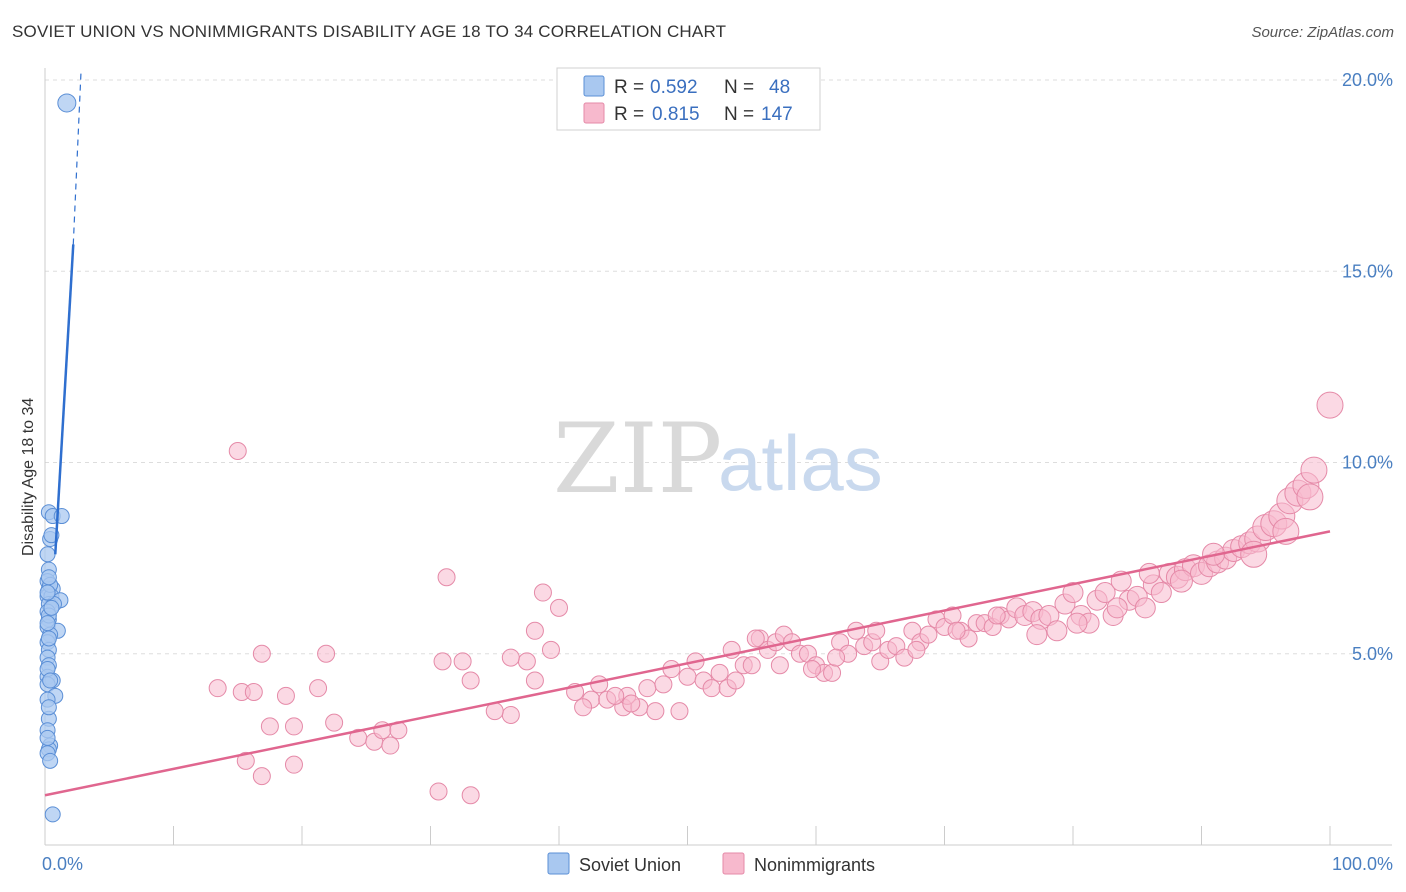  What do you see at coordinates (1367, 463) in the screenshot?
I see `y-tick-label: 10.0%` at bounding box center [1367, 463].